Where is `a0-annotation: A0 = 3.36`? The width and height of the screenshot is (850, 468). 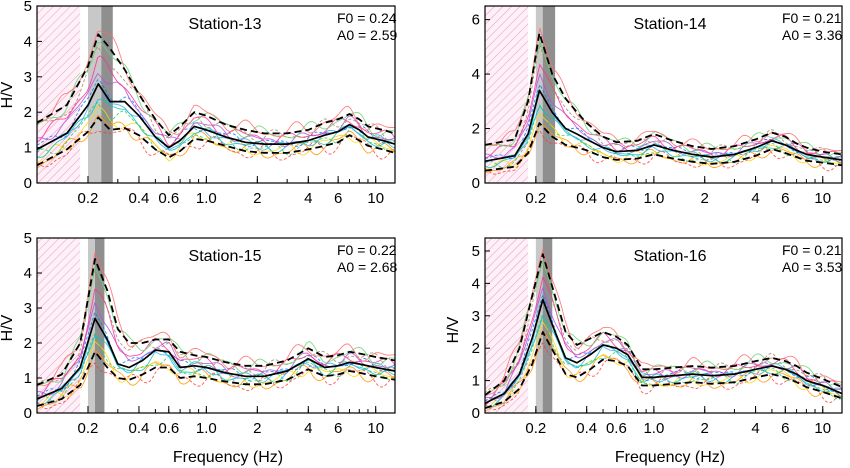
a0-annotation: A0 = 3.36 is located at coordinates (812, 35).